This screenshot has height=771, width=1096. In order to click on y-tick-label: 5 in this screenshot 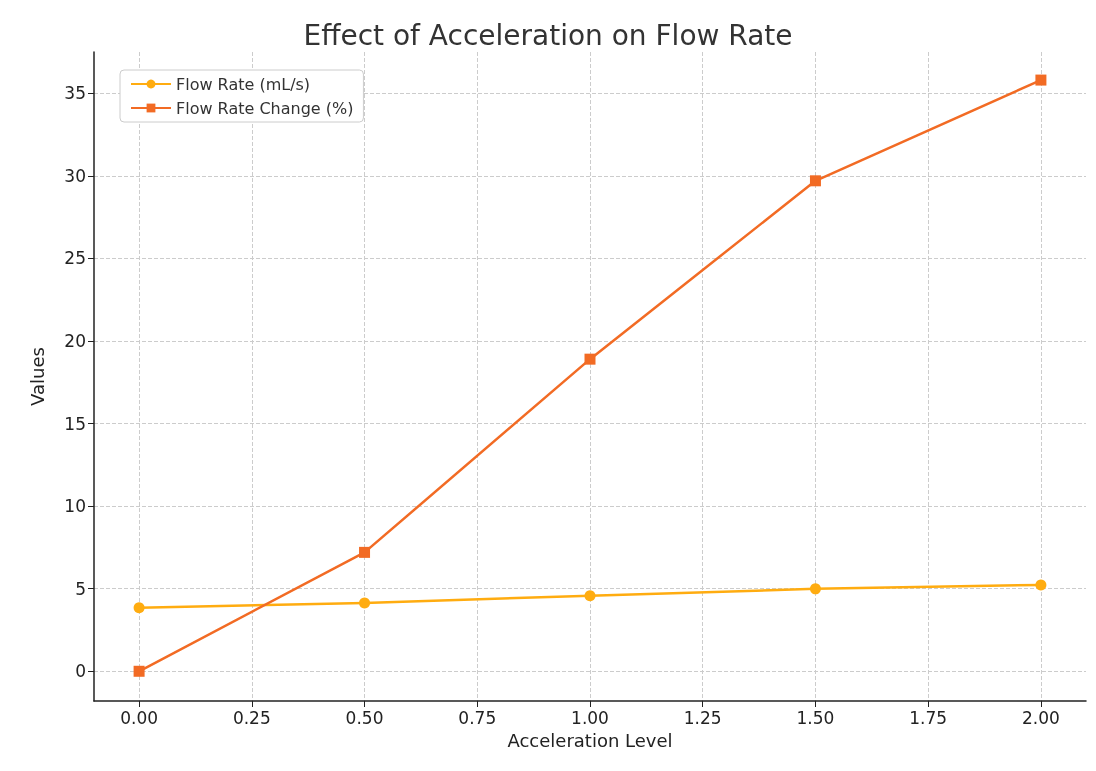, I will do `click(80, 588)`.